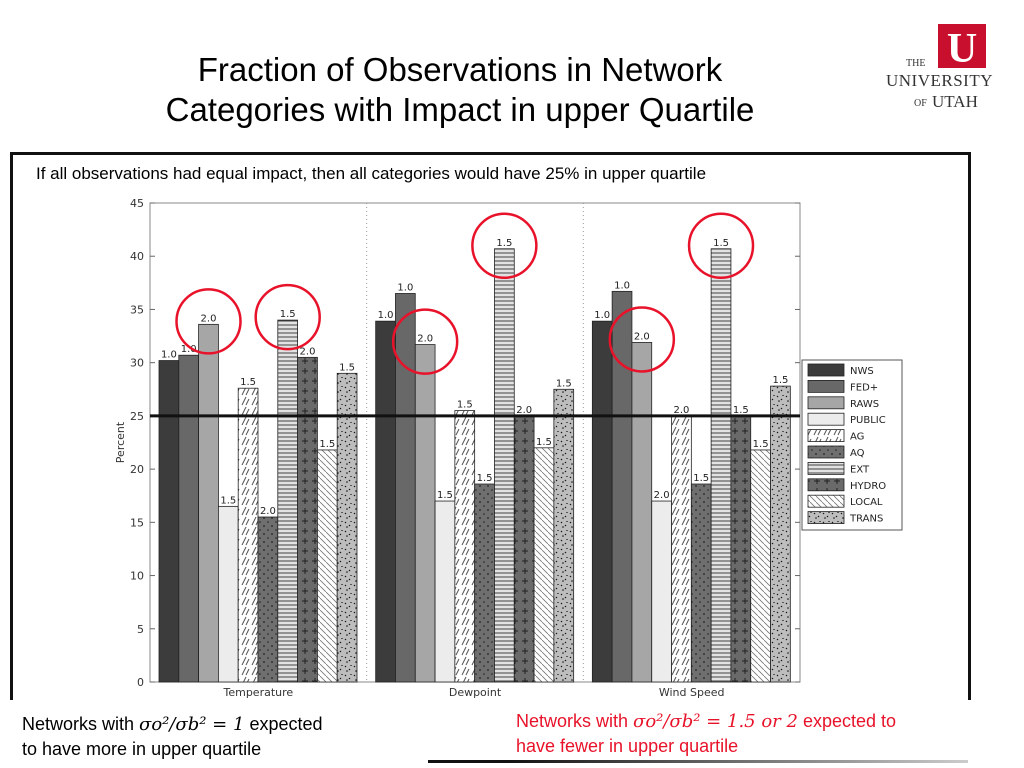 The image size is (1024, 768). Describe the element at coordinates (81, 724) in the screenshot. I see `footer-left-pre: Networks with` at that location.